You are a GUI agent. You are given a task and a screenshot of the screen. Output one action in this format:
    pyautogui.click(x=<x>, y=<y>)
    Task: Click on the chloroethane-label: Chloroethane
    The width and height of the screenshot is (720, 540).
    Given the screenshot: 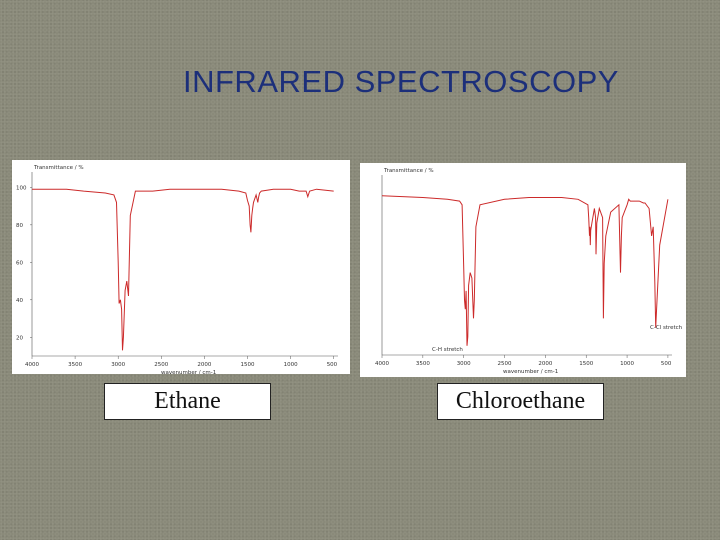 What is the action you would take?
    pyautogui.click(x=520, y=401)
    